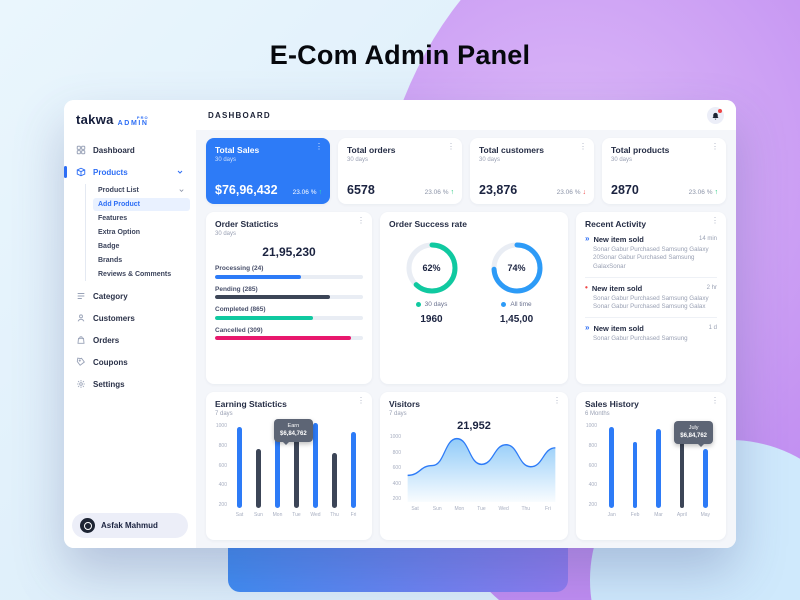 This screenshot has width=800, height=600. Describe the element at coordinates (258, 478) in the screenshot. I see `bar-sun` at that location.